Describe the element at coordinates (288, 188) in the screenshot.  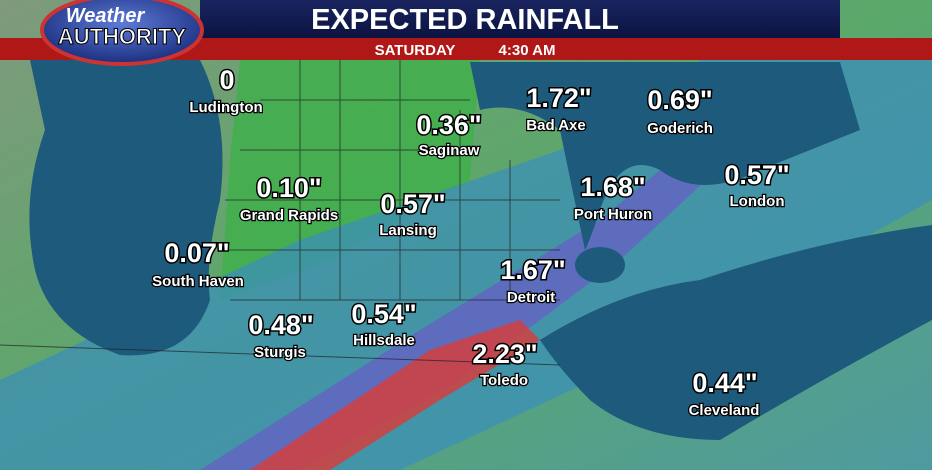
I see `rainfall-value: 0.10"` at that location.